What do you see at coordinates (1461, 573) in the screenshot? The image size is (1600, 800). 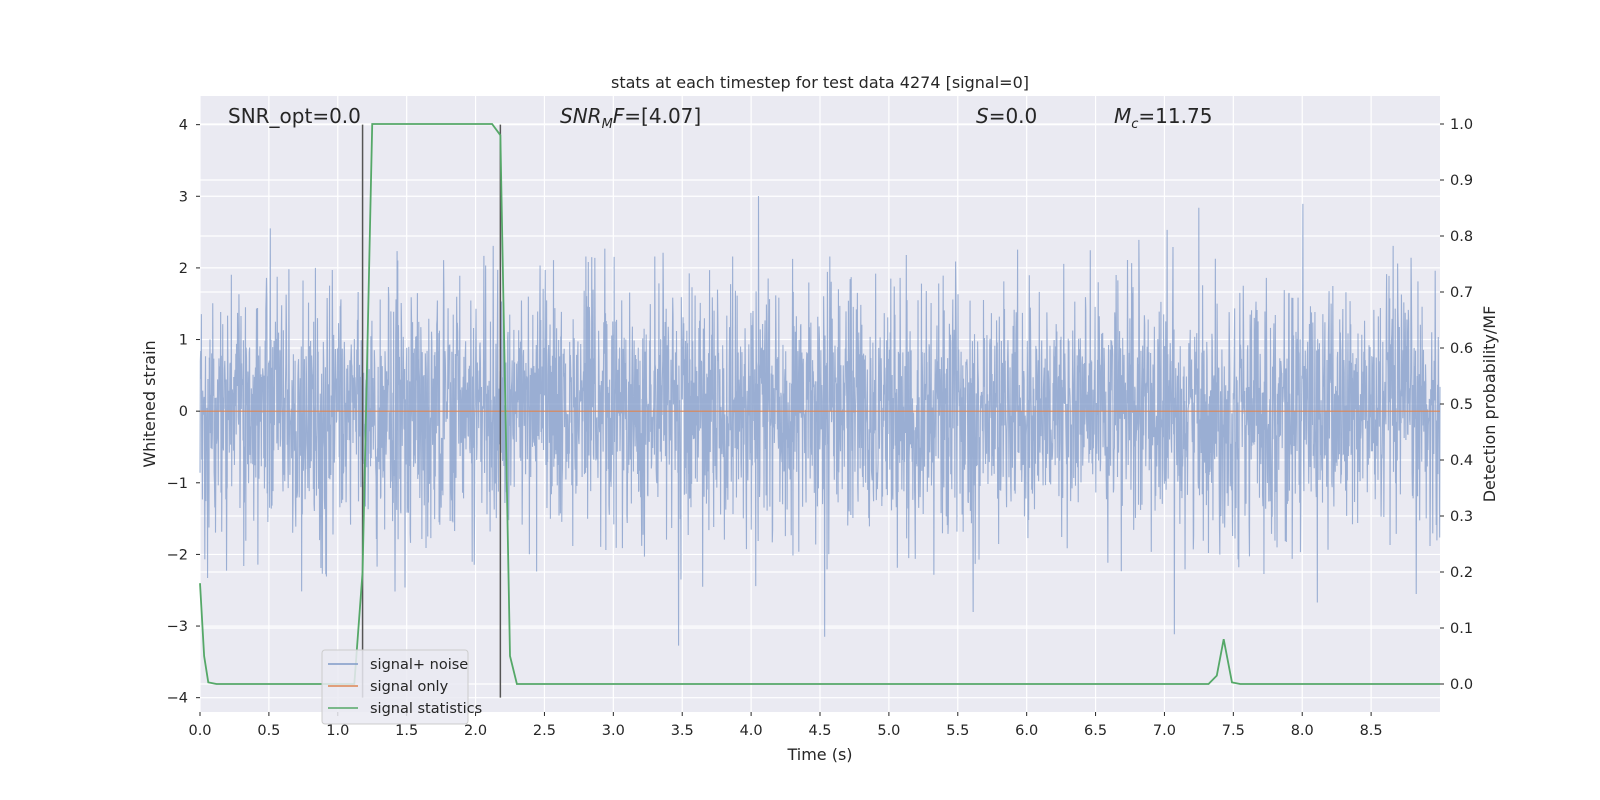 I see `right-y-tick-label: 0.2` at bounding box center [1461, 573].